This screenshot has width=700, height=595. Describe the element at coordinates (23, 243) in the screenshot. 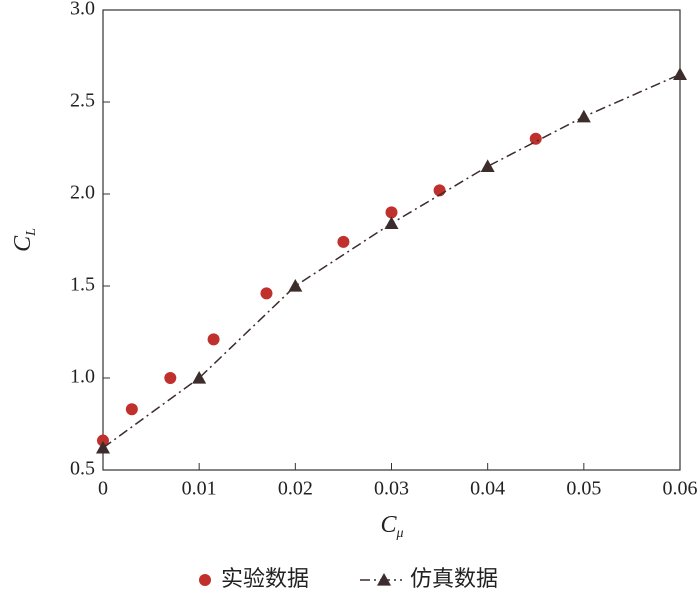

I see `y-label-main: C` at that location.